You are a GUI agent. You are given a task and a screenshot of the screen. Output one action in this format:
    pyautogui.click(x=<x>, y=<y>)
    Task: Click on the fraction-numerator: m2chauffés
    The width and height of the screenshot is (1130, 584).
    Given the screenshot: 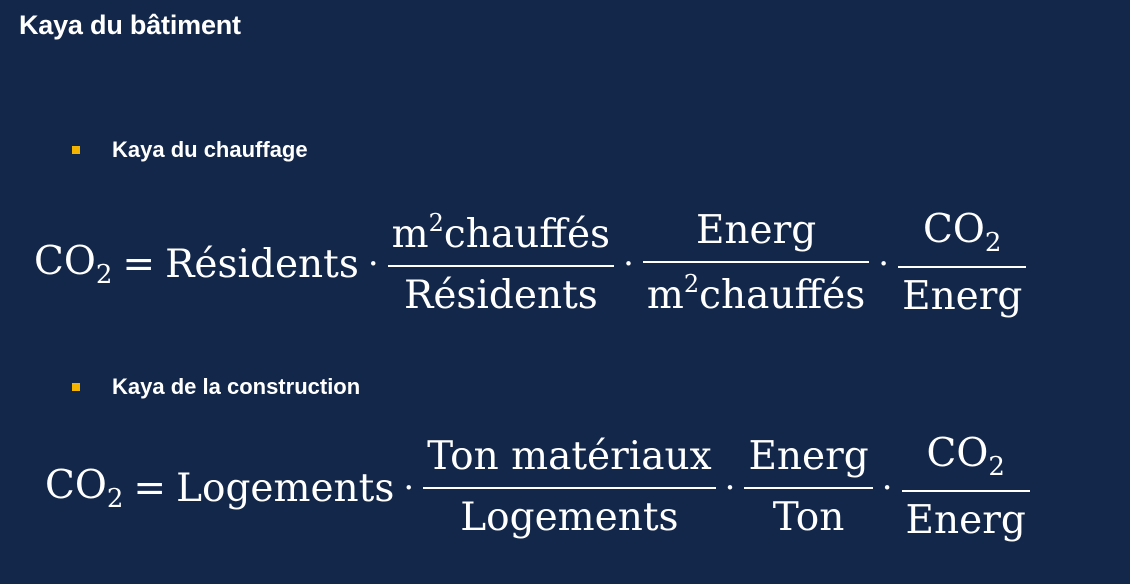 What is the action you would take?
    pyautogui.click(x=501, y=233)
    